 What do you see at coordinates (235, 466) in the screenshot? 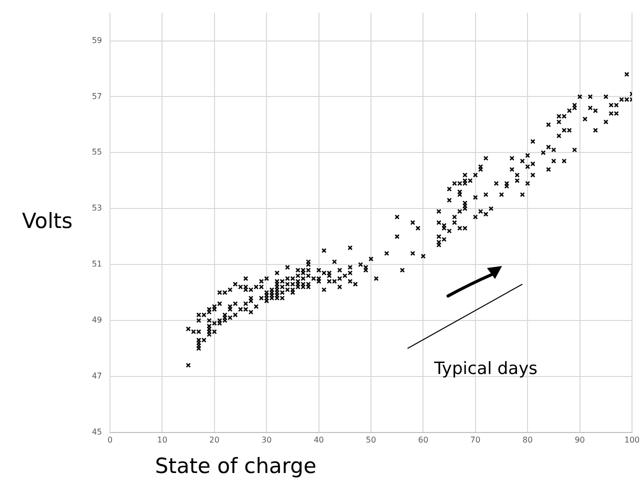
I see `x-axis-title: State of charge` at bounding box center [235, 466].